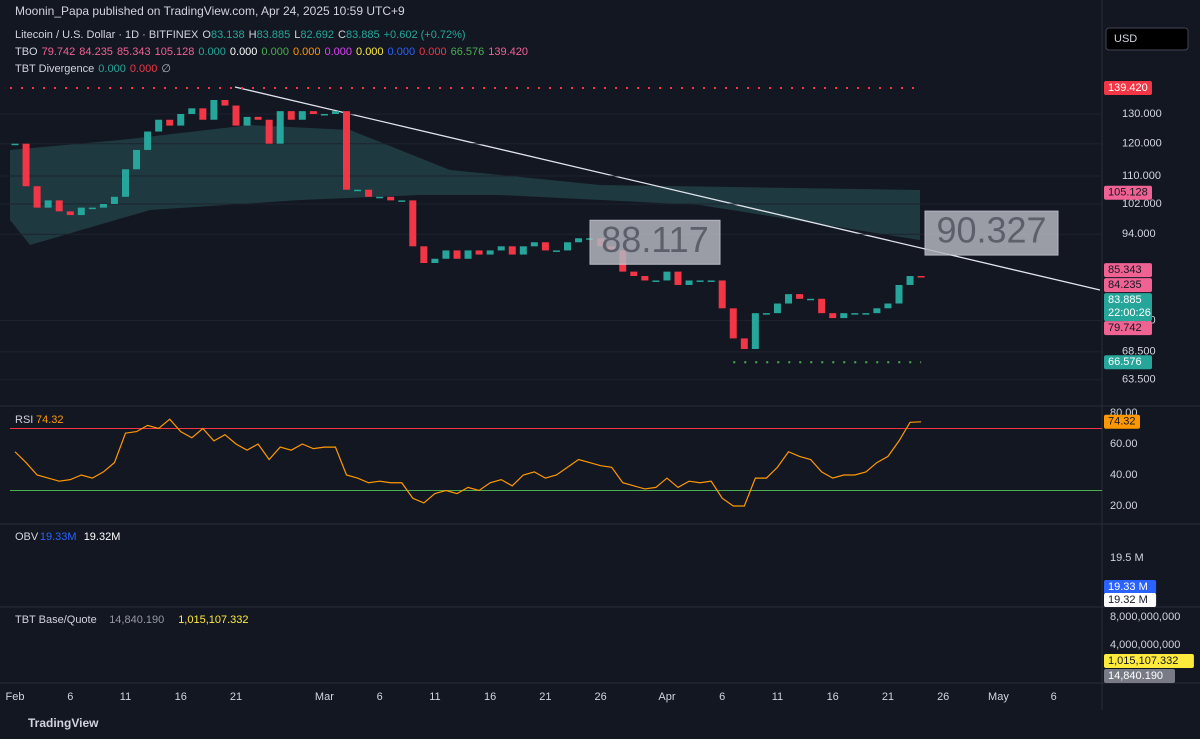 The height and width of the screenshot is (739, 1200). I want to click on y-tick-label: 68.500, so click(1139, 352).